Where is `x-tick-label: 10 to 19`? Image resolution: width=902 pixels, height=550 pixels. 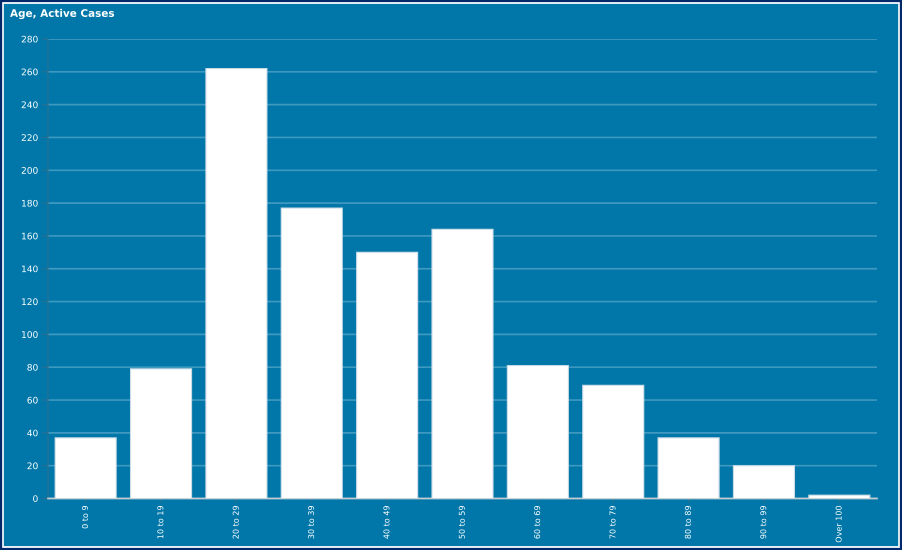 x-tick-label: 10 to 19 is located at coordinates (160, 522).